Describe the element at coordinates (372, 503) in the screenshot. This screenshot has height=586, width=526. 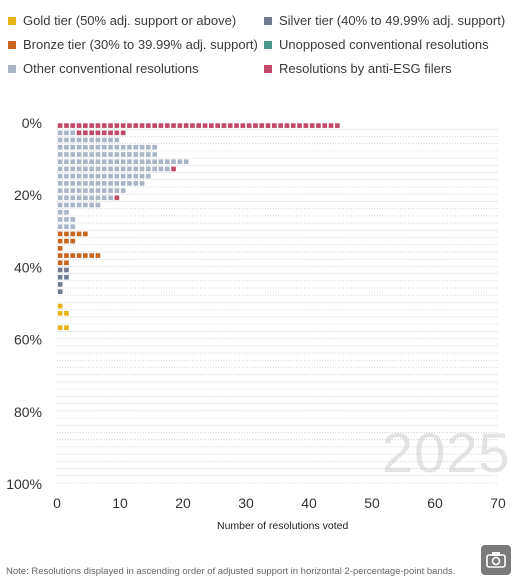
I see `x-tick-label: 50` at that location.